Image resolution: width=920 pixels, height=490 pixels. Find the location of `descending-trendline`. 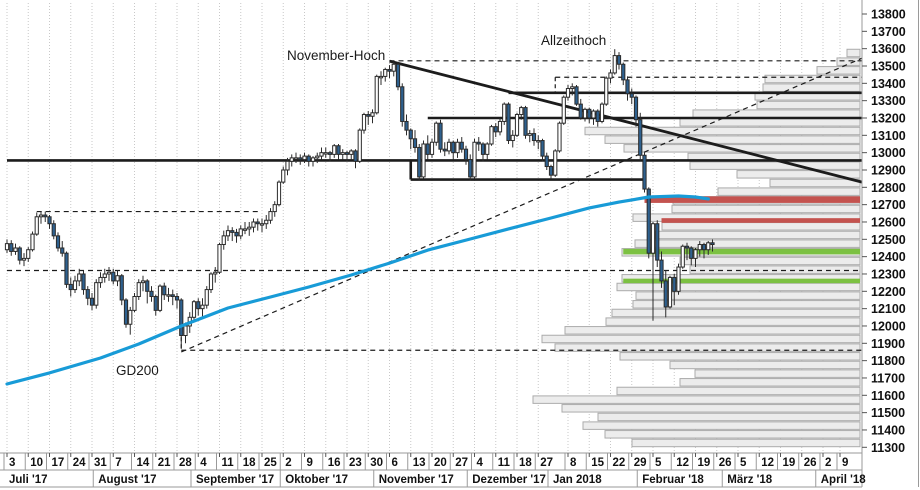

descending-trendline is located at coordinates (626, 121).